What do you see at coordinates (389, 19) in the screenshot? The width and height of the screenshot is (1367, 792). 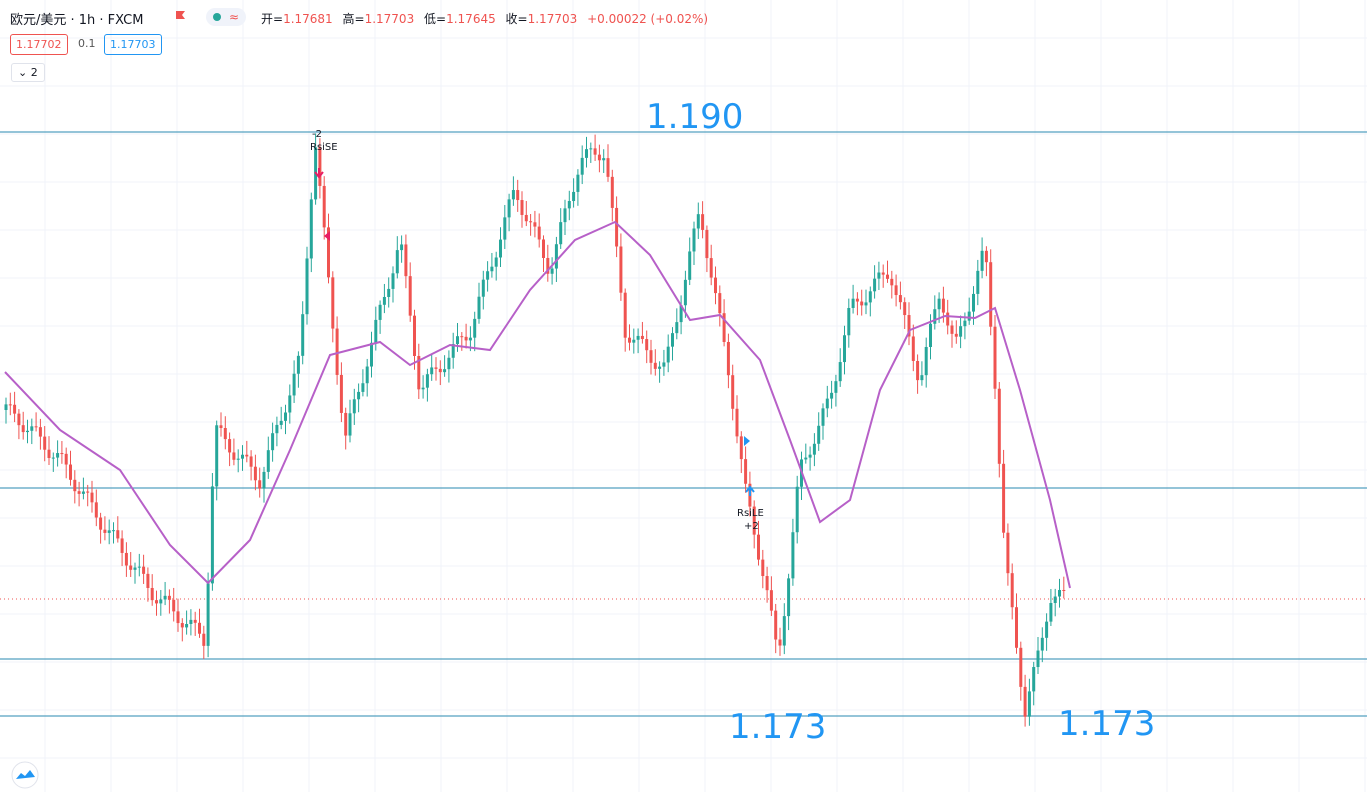 I see `high-value: 1.17703` at bounding box center [389, 19].